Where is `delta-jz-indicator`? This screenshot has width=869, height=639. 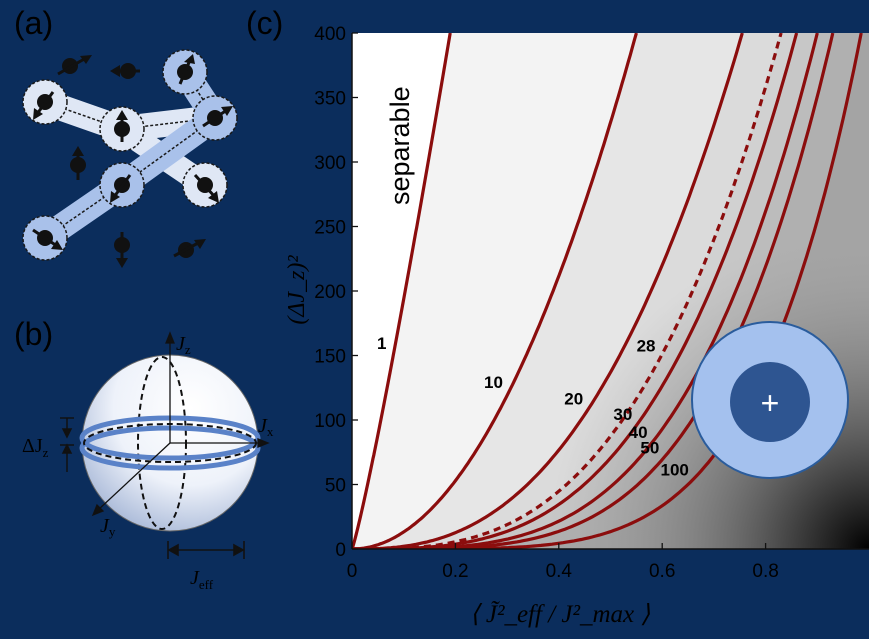
delta-jz-indicator is located at coordinates (67, 444).